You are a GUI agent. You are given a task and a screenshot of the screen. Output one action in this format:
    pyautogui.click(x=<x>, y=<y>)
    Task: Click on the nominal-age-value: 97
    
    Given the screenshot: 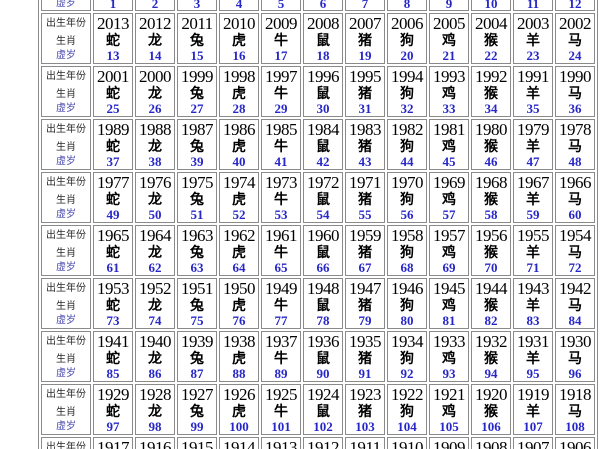 What is the action you would take?
    pyautogui.click(x=113, y=426)
    